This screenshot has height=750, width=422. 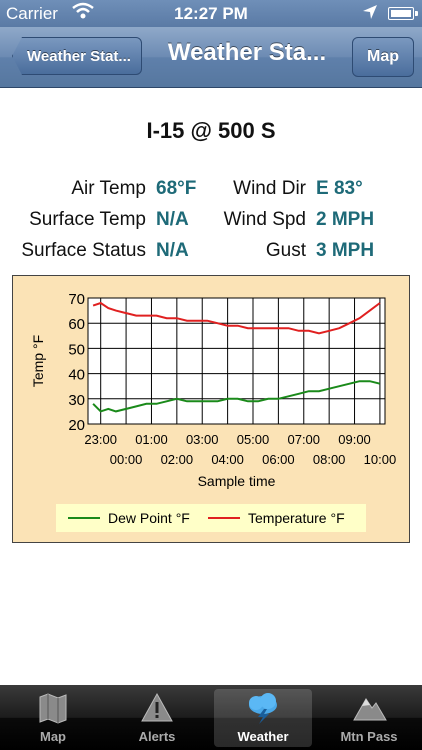 I want to click on wind-dir-label: Wind Dir, so click(x=269, y=188).